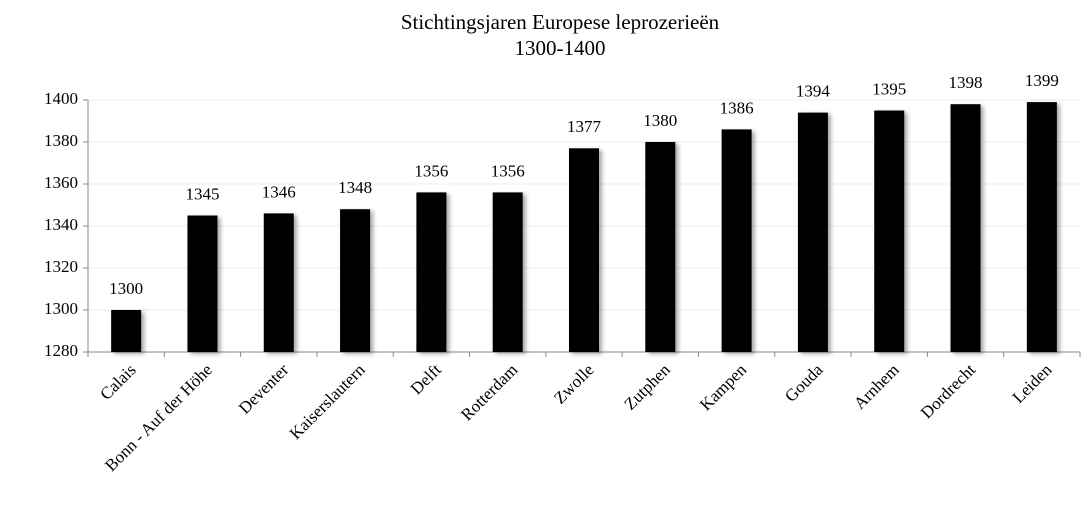  I want to click on x-tick-label: Zwolle, so click(573, 383).